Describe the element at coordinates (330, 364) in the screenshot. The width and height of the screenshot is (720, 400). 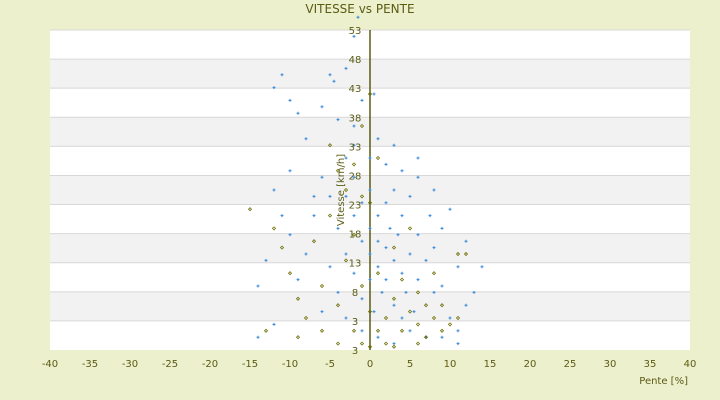
I see `x-tick-label: -5` at that location.